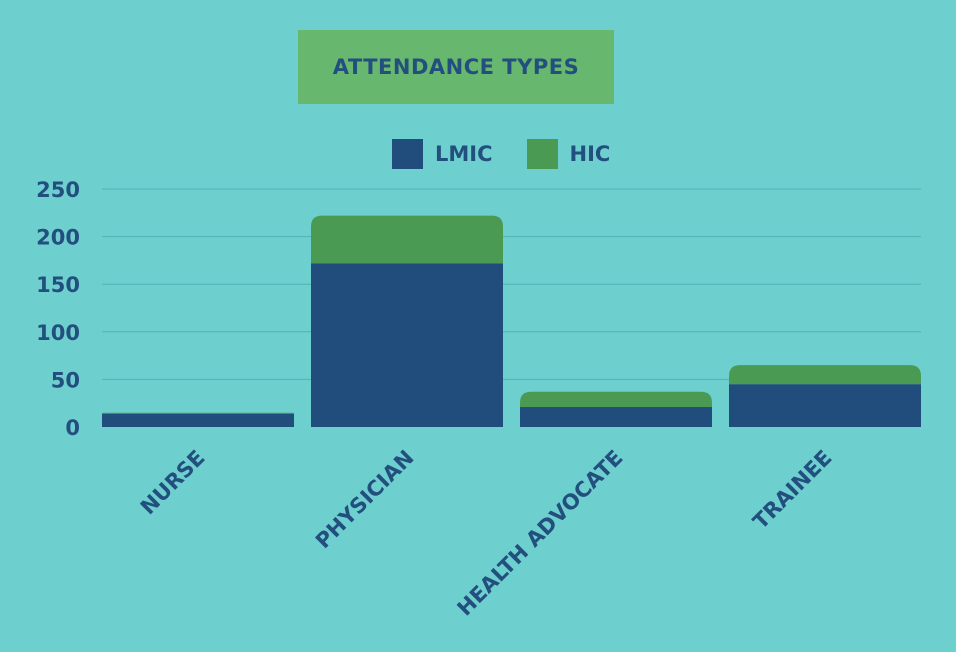 The height and width of the screenshot is (652, 956). Describe the element at coordinates (825, 405) in the screenshot. I see `bar-lmic-trainee` at that location.